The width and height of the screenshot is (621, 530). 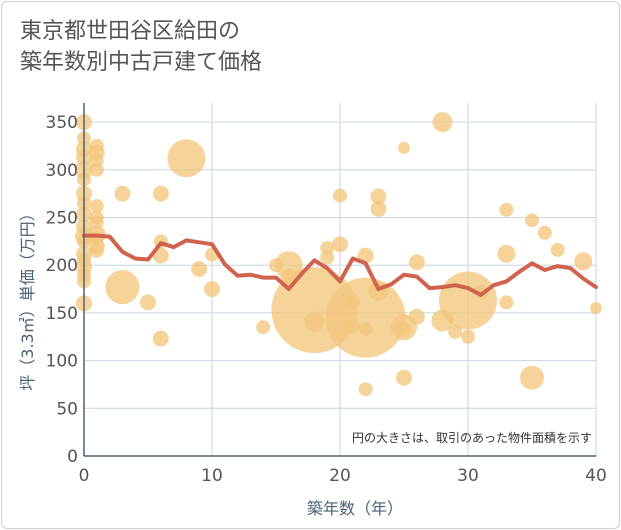 I want to click on x-tick-label-10: 10, so click(x=212, y=476).